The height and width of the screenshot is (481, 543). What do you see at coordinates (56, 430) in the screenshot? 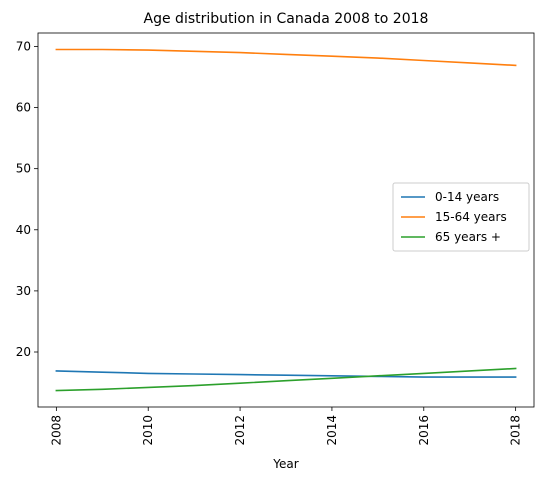
I see `x-tick-label: 2008` at bounding box center [56, 430].